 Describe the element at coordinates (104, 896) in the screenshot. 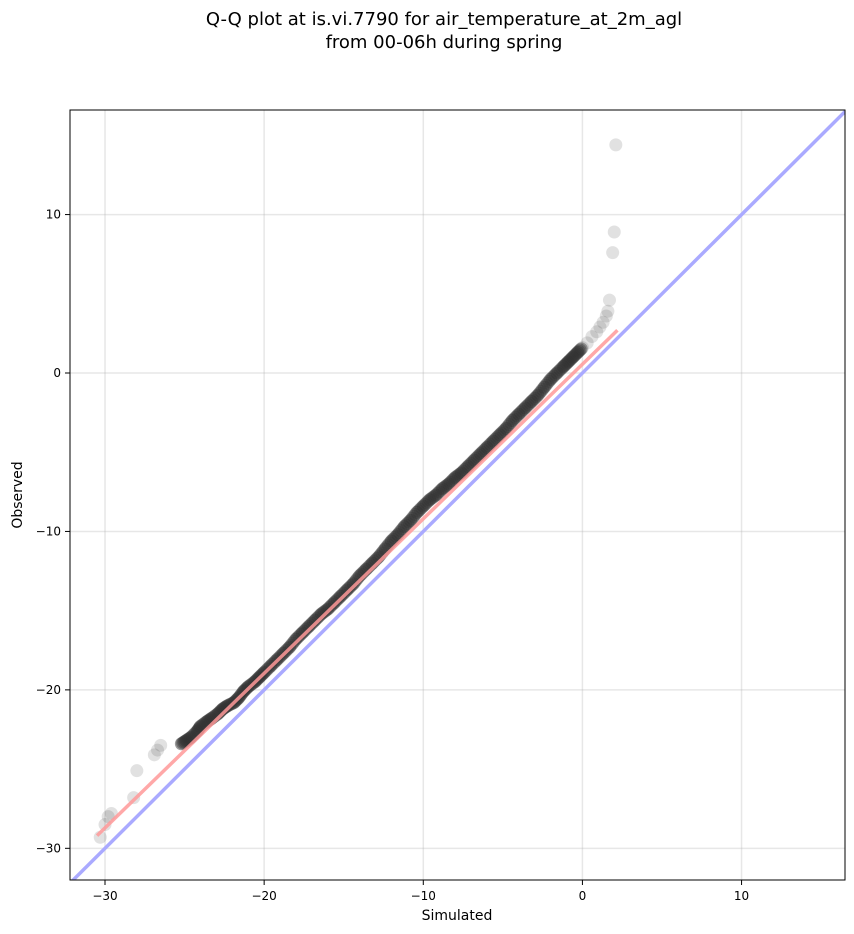

I see `x-tick-label: −30` at that location.